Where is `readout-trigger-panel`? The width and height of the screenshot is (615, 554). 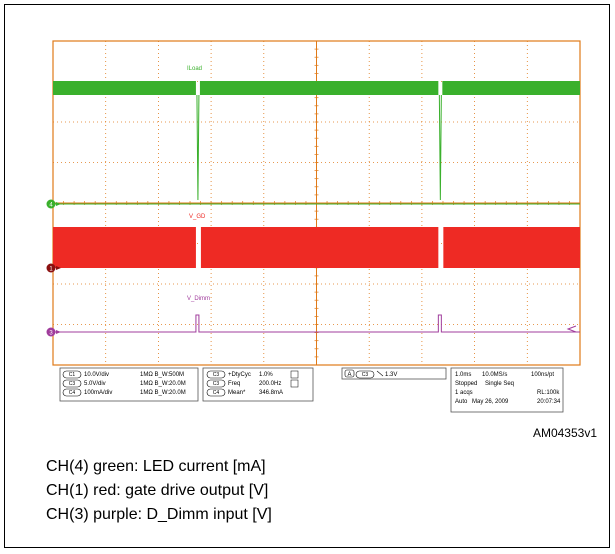
readout-trigger-panel is located at coordinates (394, 373).